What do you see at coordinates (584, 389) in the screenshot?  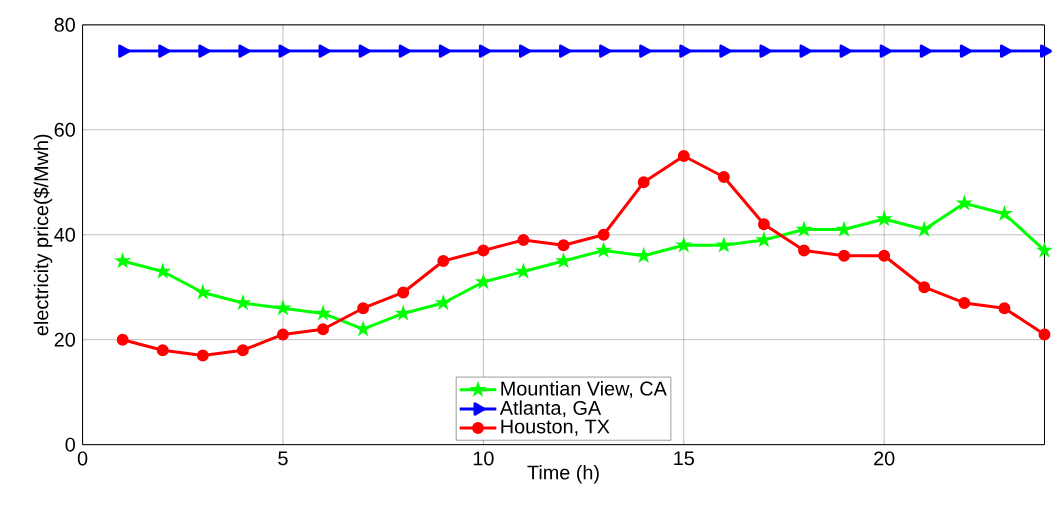 I see `legend-label: Mountian View, CA` at bounding box center [584, 389].